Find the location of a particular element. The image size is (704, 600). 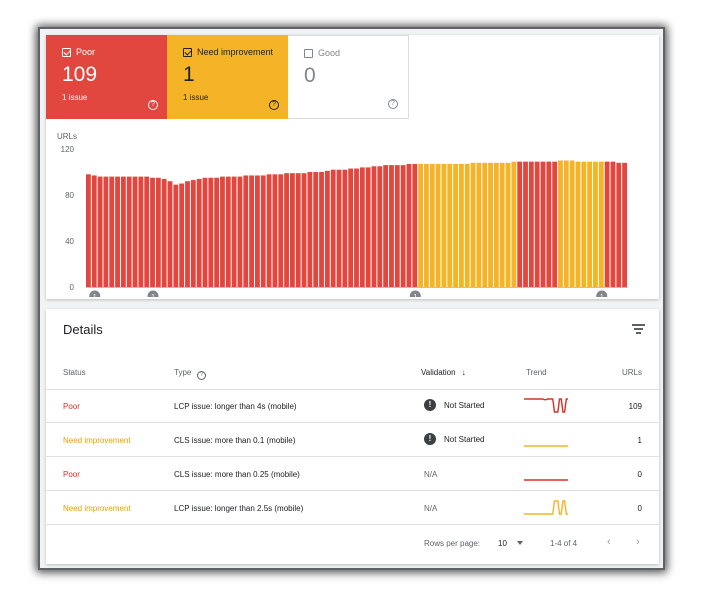

rows-per-page-select: 10 is located at coordinates (510, 543).